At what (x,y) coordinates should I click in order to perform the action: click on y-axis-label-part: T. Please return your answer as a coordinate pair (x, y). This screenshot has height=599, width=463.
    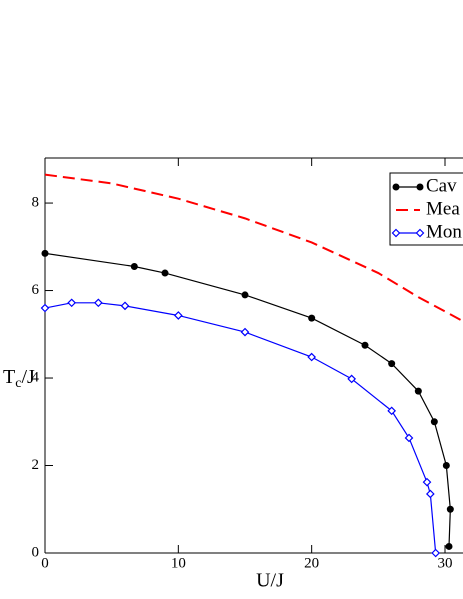
    Looking at the image, I should click on (9, 377).